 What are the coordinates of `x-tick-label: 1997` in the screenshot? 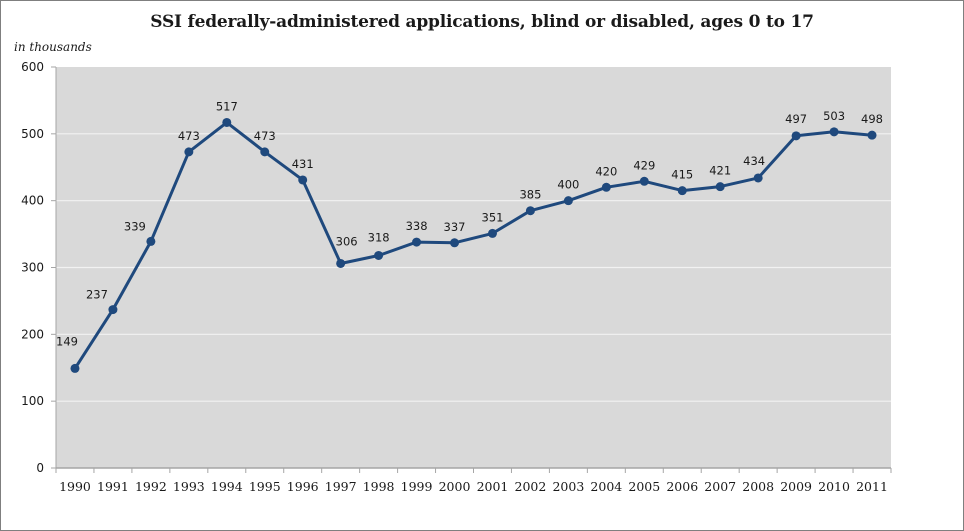 It's located at (341, 486).